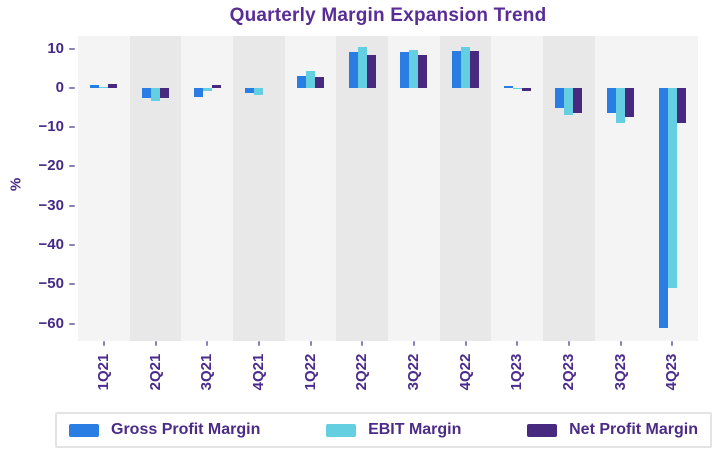  I want to click on y-tick-label: −30, so click(51, 205).